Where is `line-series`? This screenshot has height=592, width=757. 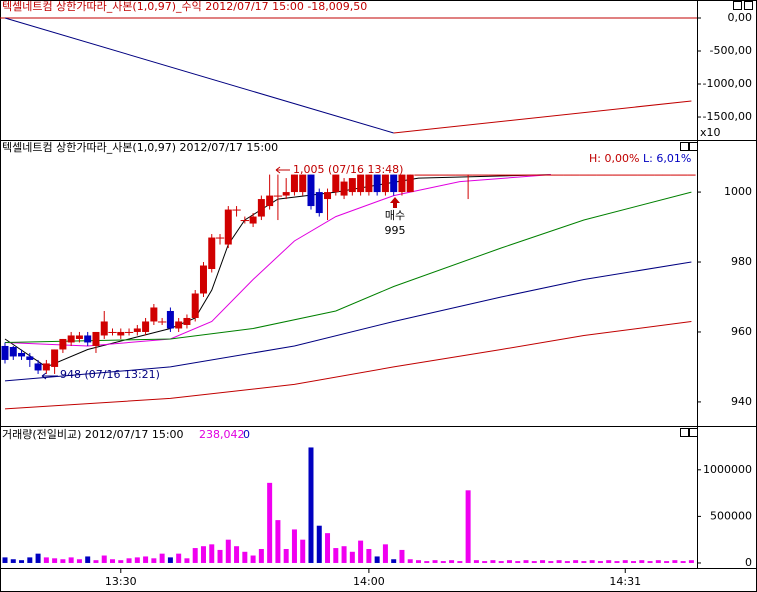 line-series is located at coordinates (542, 117).